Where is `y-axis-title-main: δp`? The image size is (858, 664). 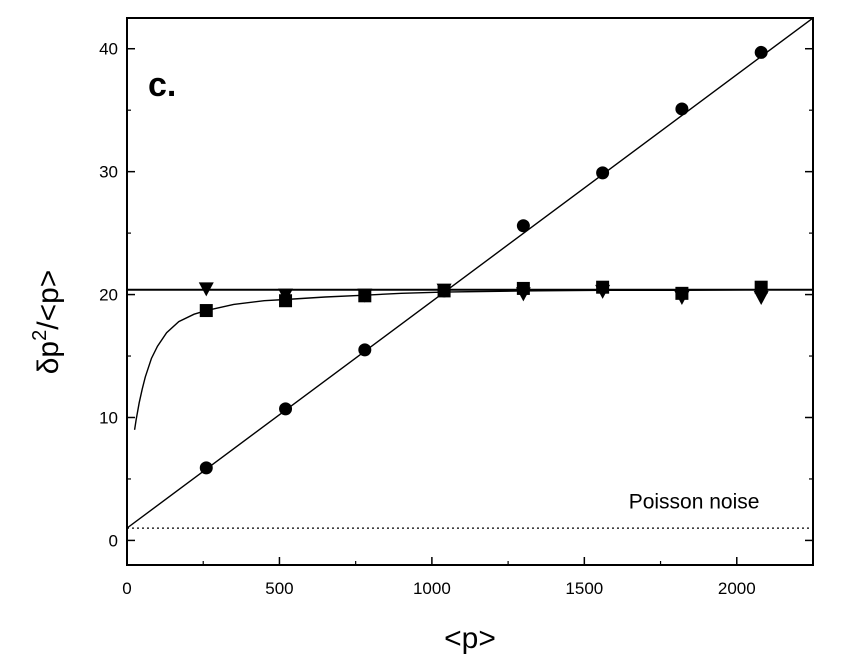 y-axis-title-main: δp is located at coordinates (48, 357).